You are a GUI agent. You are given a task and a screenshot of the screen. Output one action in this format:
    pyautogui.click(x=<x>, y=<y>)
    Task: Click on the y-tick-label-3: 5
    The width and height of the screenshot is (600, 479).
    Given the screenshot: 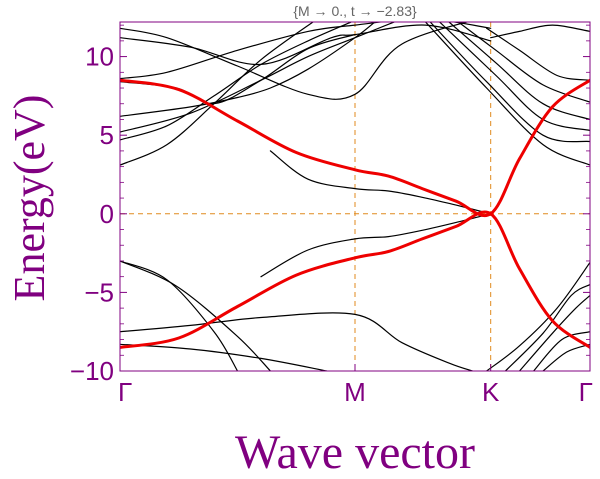 What is the action you would take?
    pyautogui.click(x=107, y=135)
    